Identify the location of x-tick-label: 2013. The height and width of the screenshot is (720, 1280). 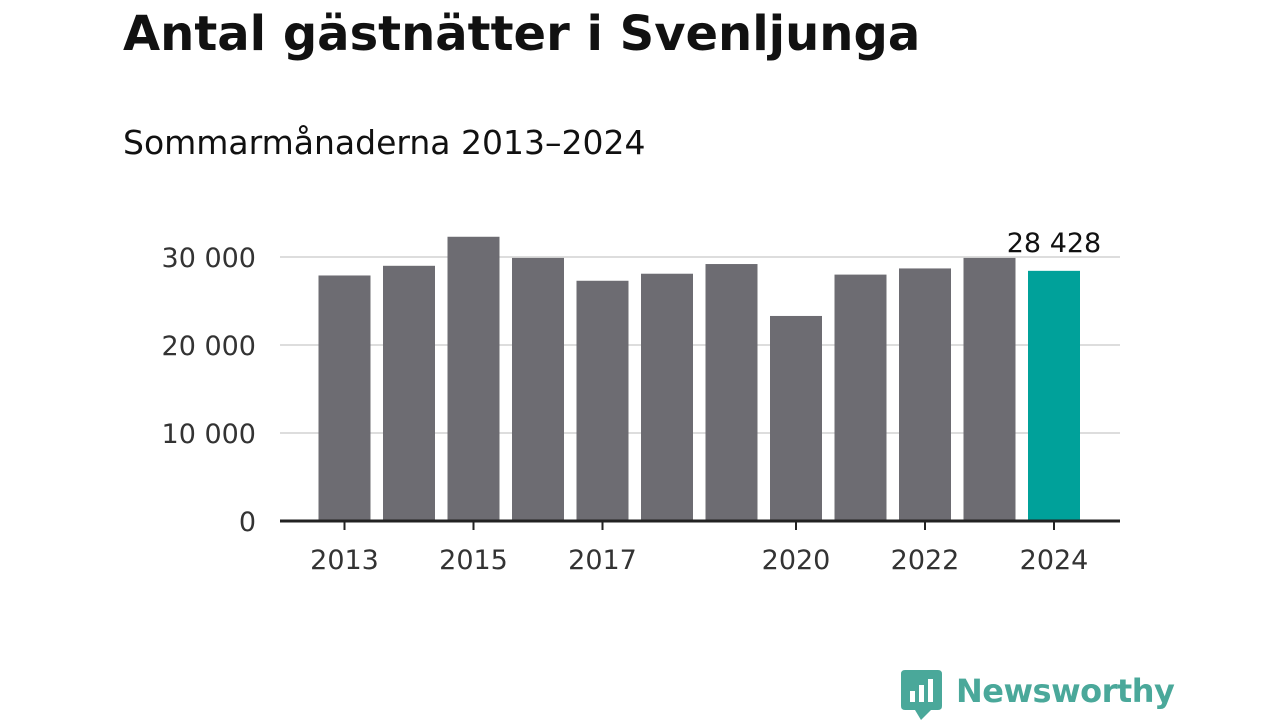
(344, 560).